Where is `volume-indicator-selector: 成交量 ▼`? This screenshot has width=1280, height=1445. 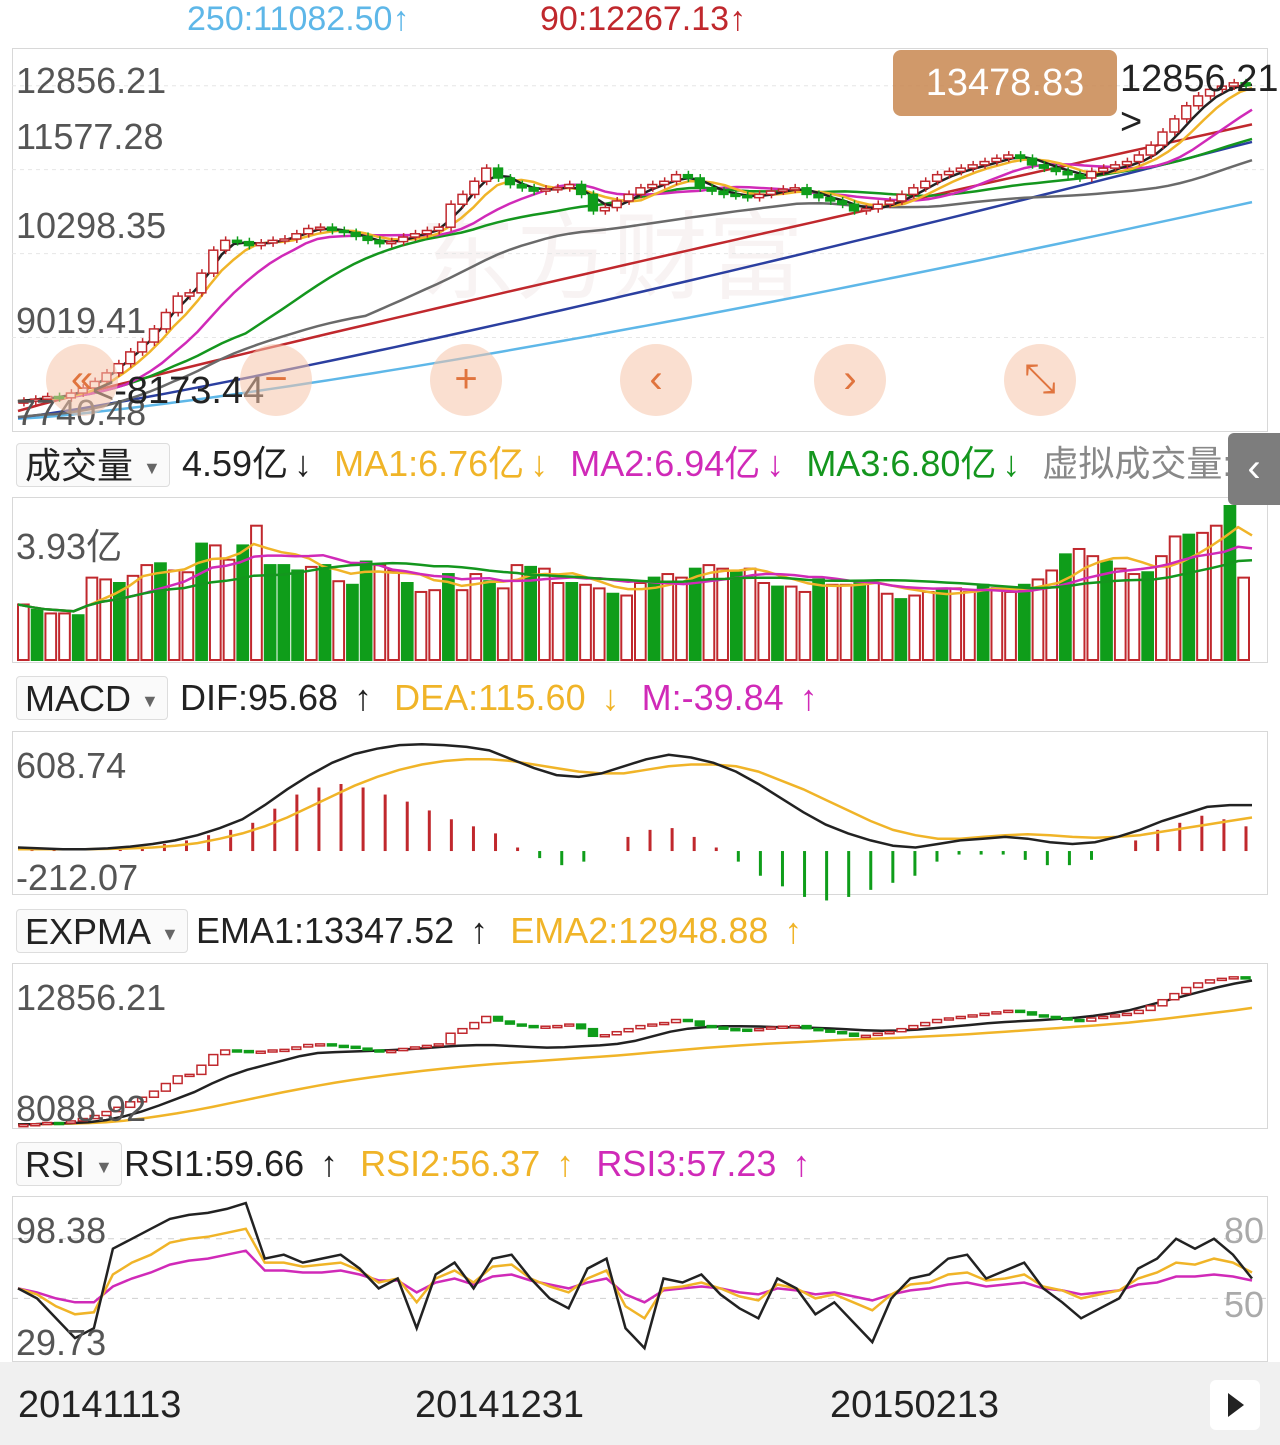
volume-indicator-selector: 成交量 ▼ is located at coordinates (93, 465).